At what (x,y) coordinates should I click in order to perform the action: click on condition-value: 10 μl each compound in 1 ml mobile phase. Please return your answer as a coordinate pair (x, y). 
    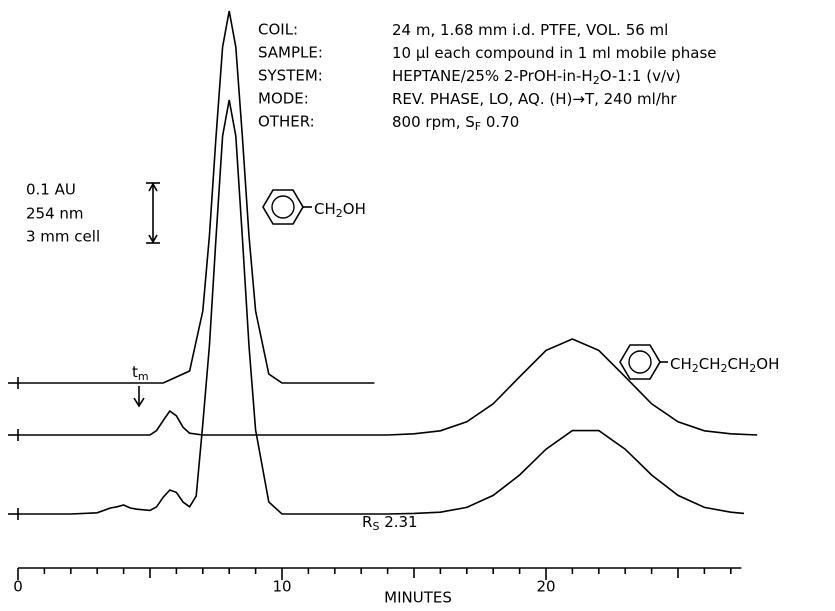
    Looking at the image, I should click on (554, 53).